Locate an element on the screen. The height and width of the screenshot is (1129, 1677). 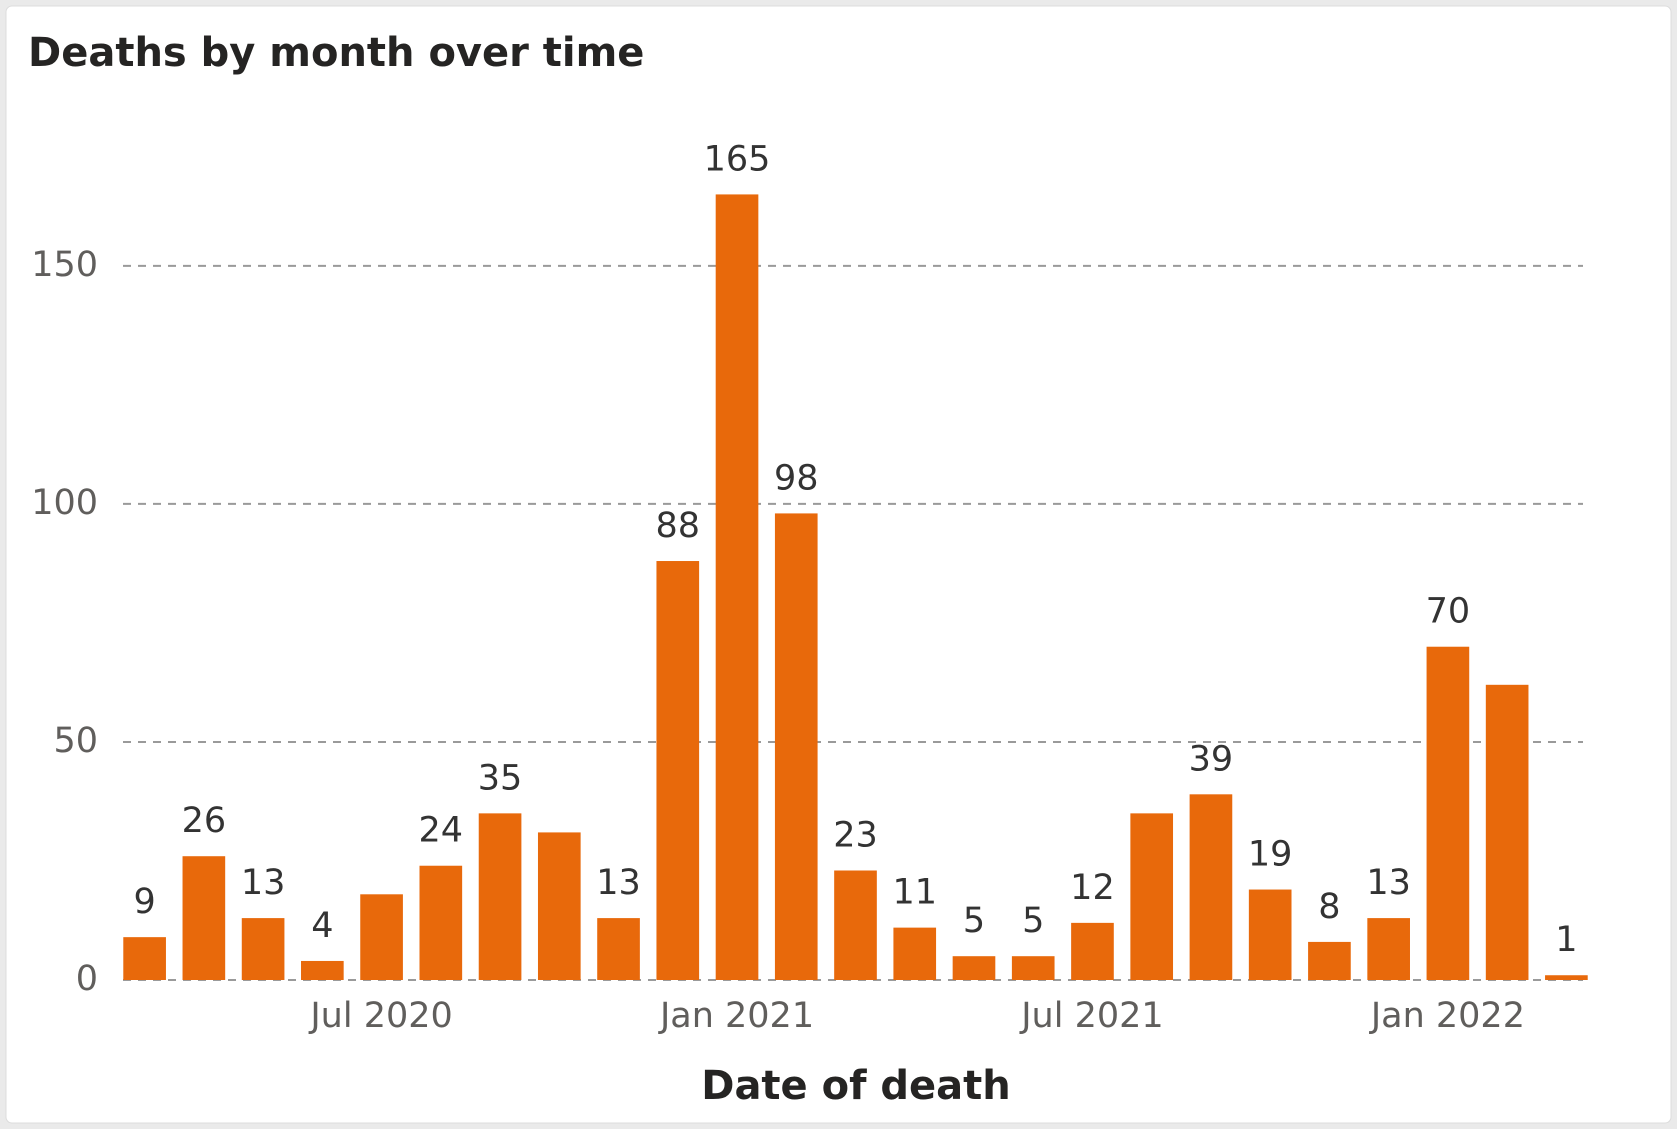
y-tick-label: 150 is located at coordinates (64, 265).